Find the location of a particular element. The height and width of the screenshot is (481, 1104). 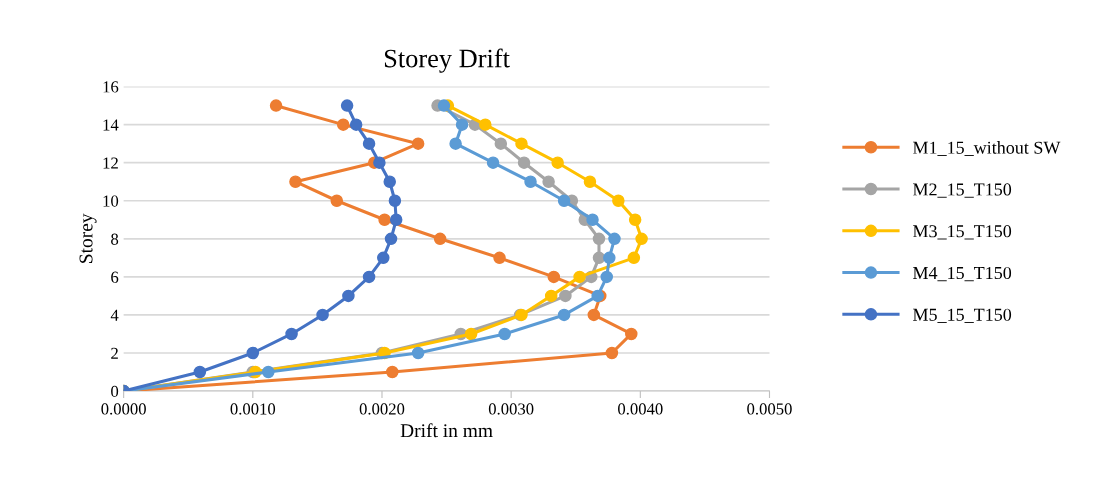

y-tick-label: 2 is located at coordinates (114, 353).